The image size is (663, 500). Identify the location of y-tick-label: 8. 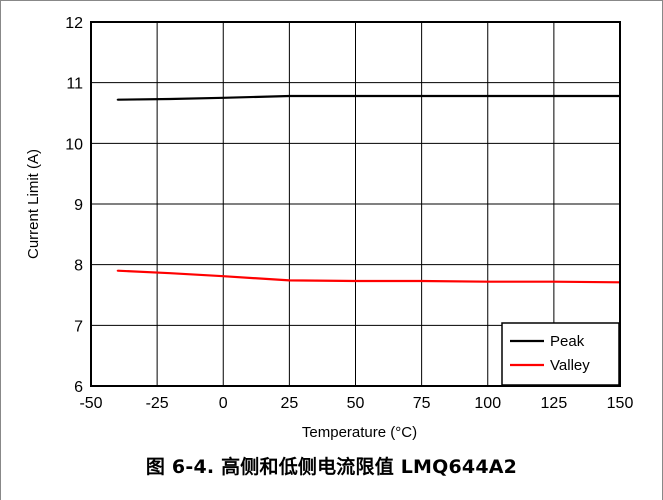
(78, 266).